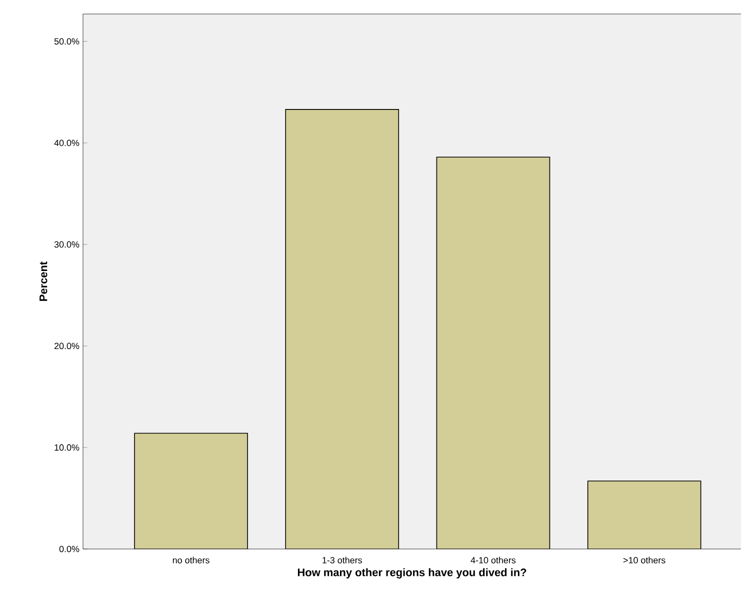  What do you see at coordinates (69, 549) in the screenshot?
I see `y-tick-label: 0.0%` at bounding box center [69, 549].